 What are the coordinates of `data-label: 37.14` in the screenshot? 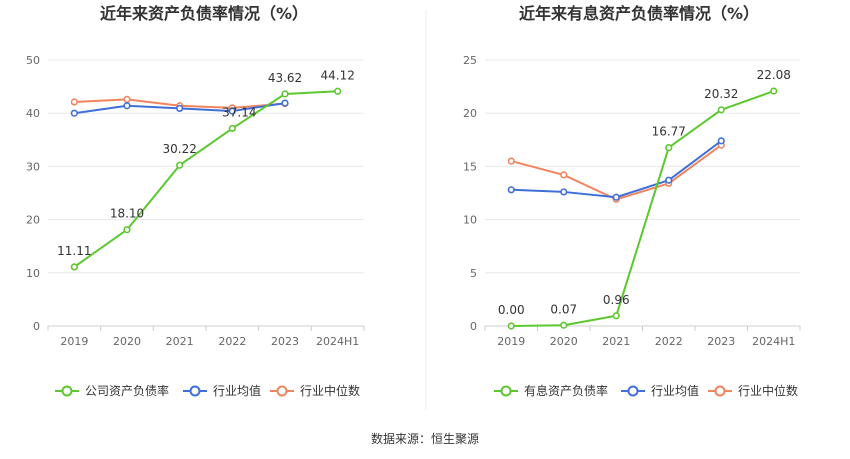 It's located at (239, 112).